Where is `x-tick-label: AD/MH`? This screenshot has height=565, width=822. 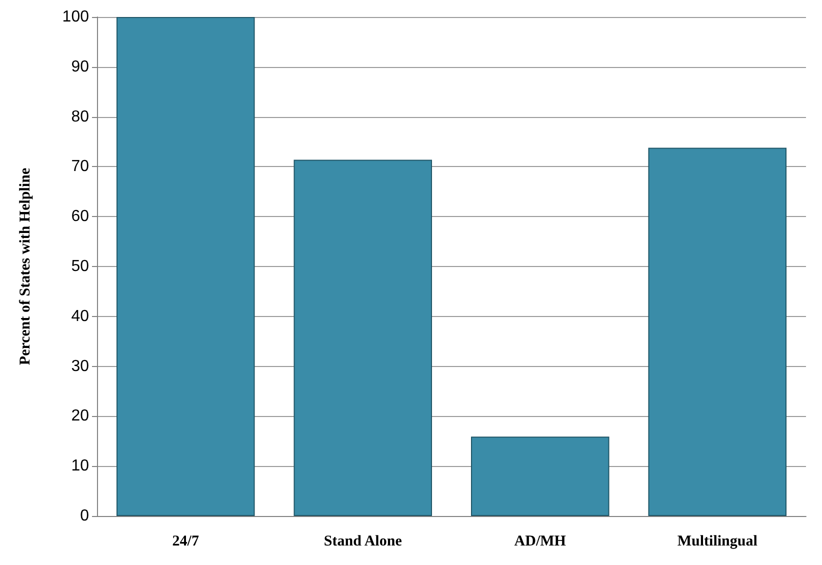 x-tick-label: AD/MH is located at coordinates (540, 542).